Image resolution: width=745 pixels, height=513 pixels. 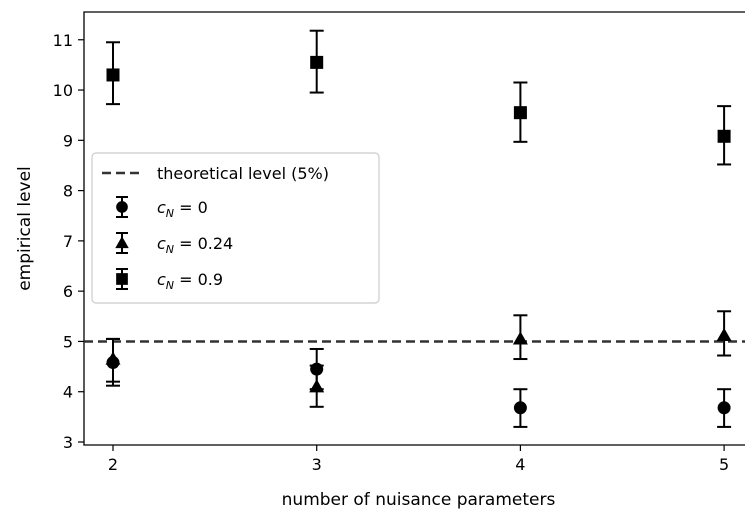 I want to click on x-tick-label: 2, so click(x=113, y=464).